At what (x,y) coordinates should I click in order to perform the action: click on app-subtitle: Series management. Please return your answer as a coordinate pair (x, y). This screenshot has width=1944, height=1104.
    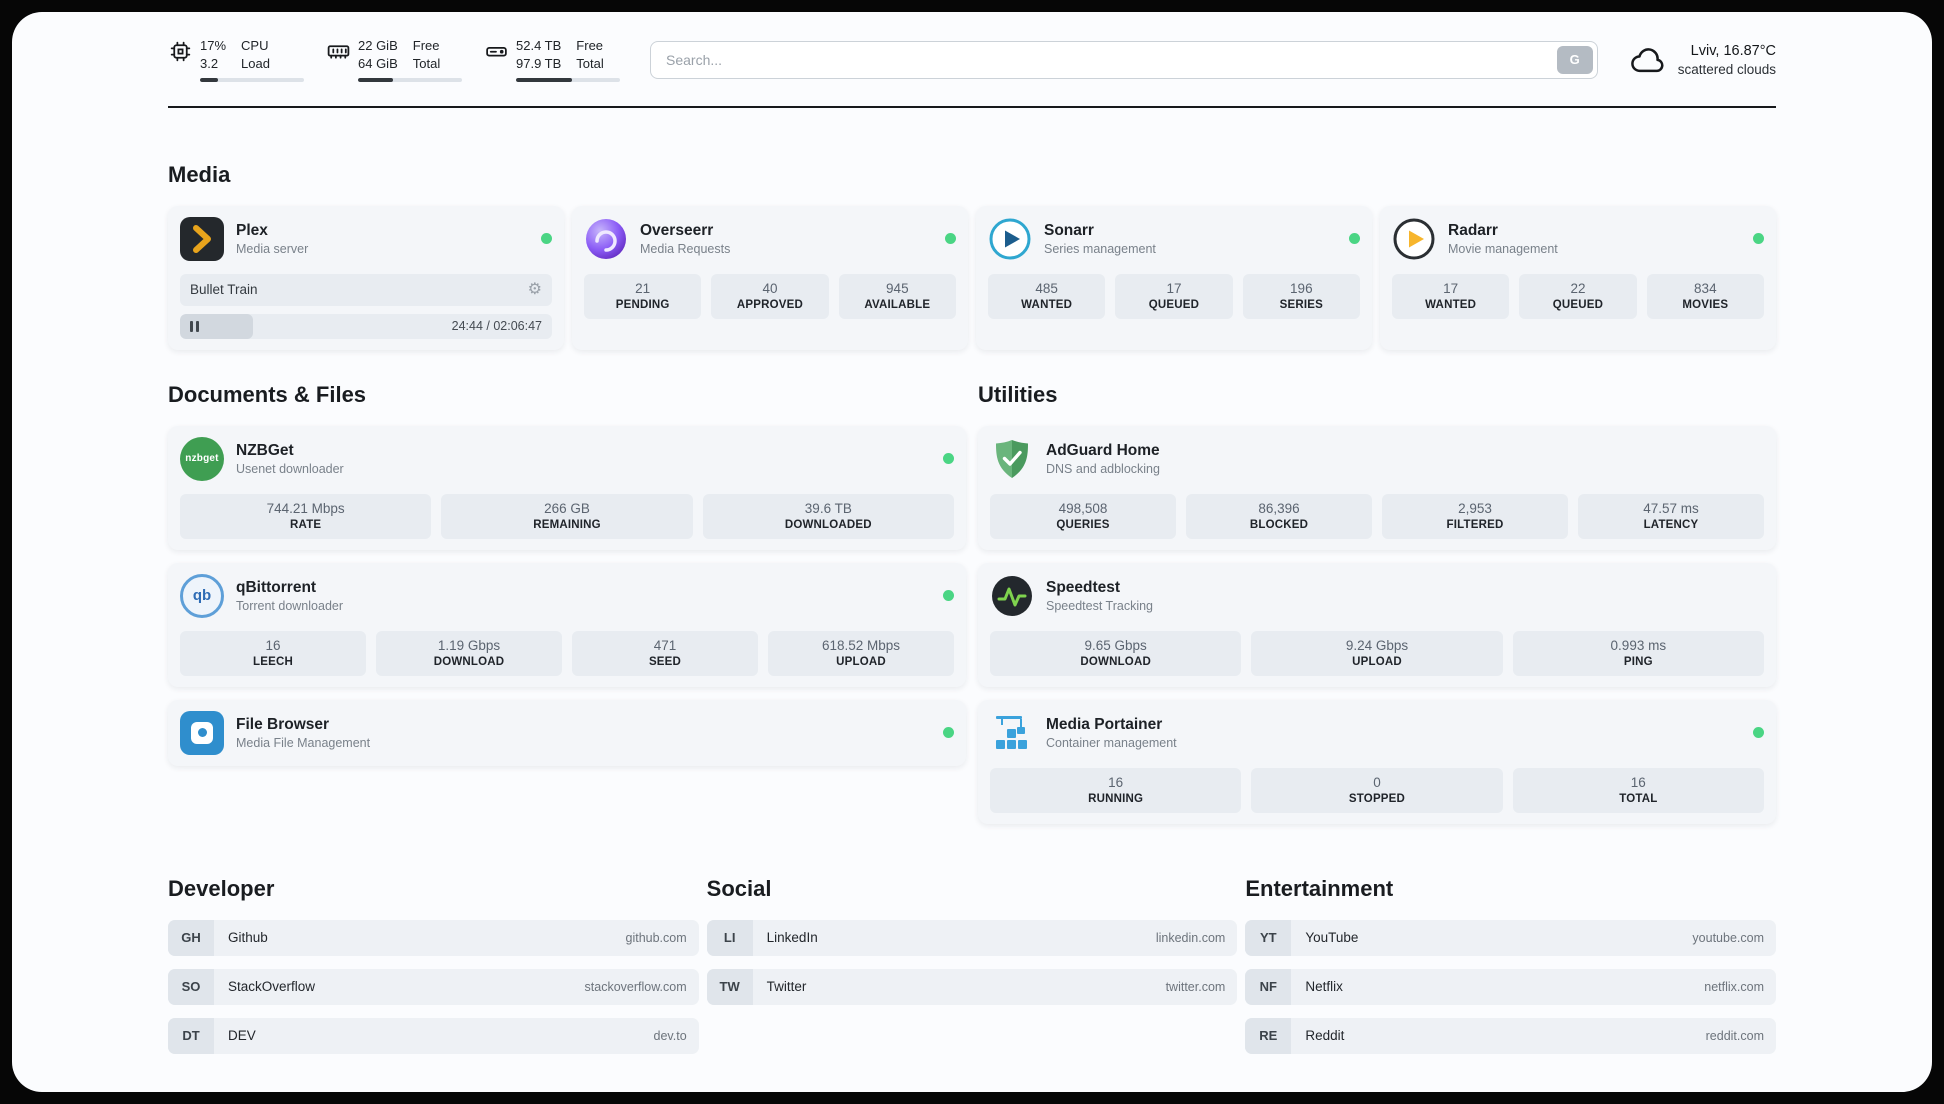
    Looking at the image, I should click on (1100, 248).